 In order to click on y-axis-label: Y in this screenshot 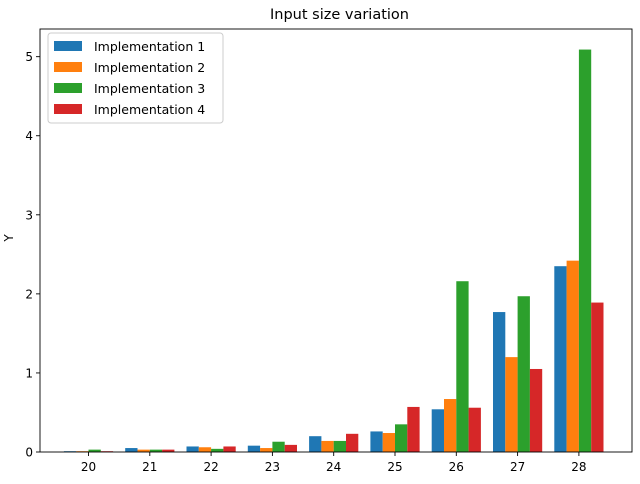, I will do `click(9, 238)`.